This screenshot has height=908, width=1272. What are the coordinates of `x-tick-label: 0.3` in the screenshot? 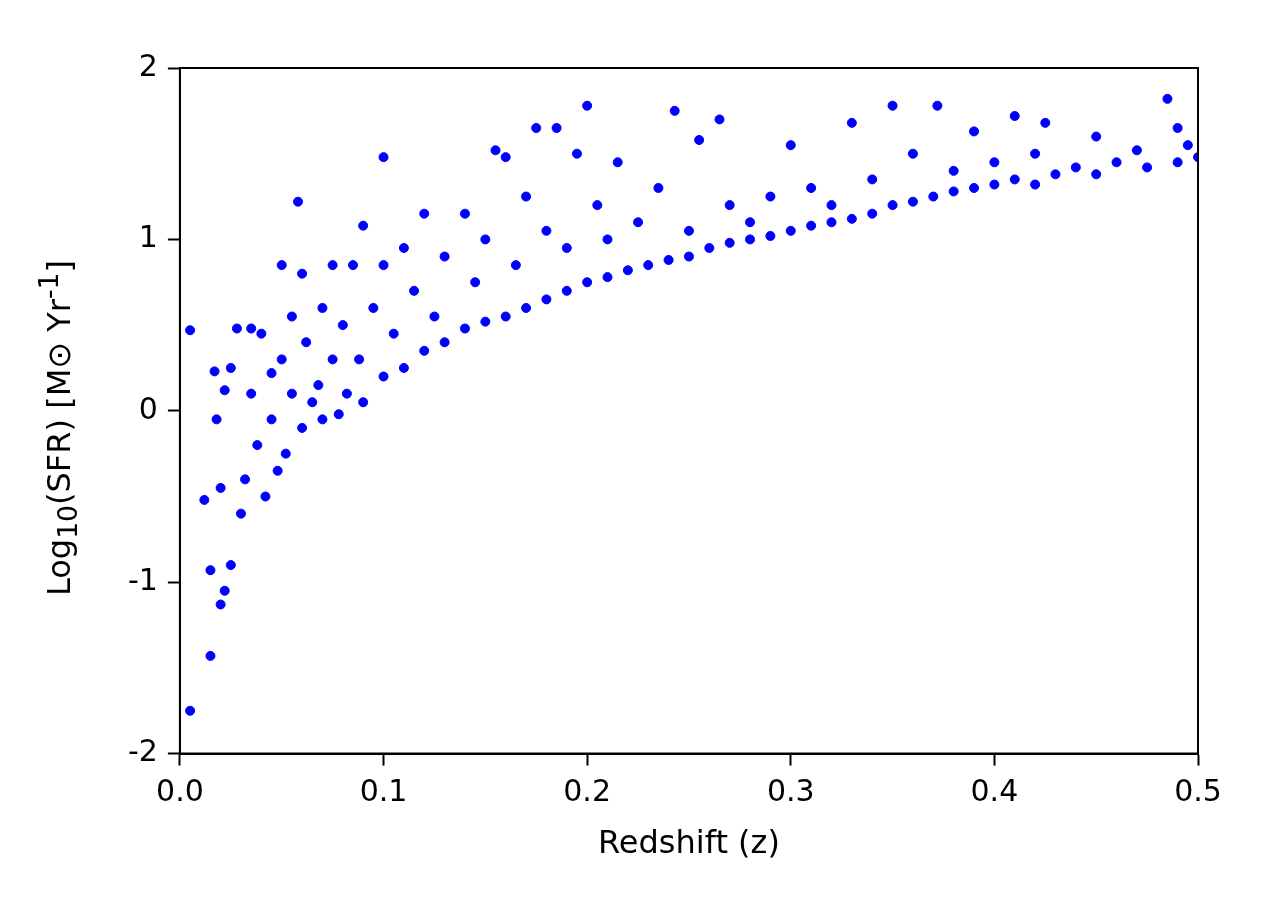 It's located at (790, 791).